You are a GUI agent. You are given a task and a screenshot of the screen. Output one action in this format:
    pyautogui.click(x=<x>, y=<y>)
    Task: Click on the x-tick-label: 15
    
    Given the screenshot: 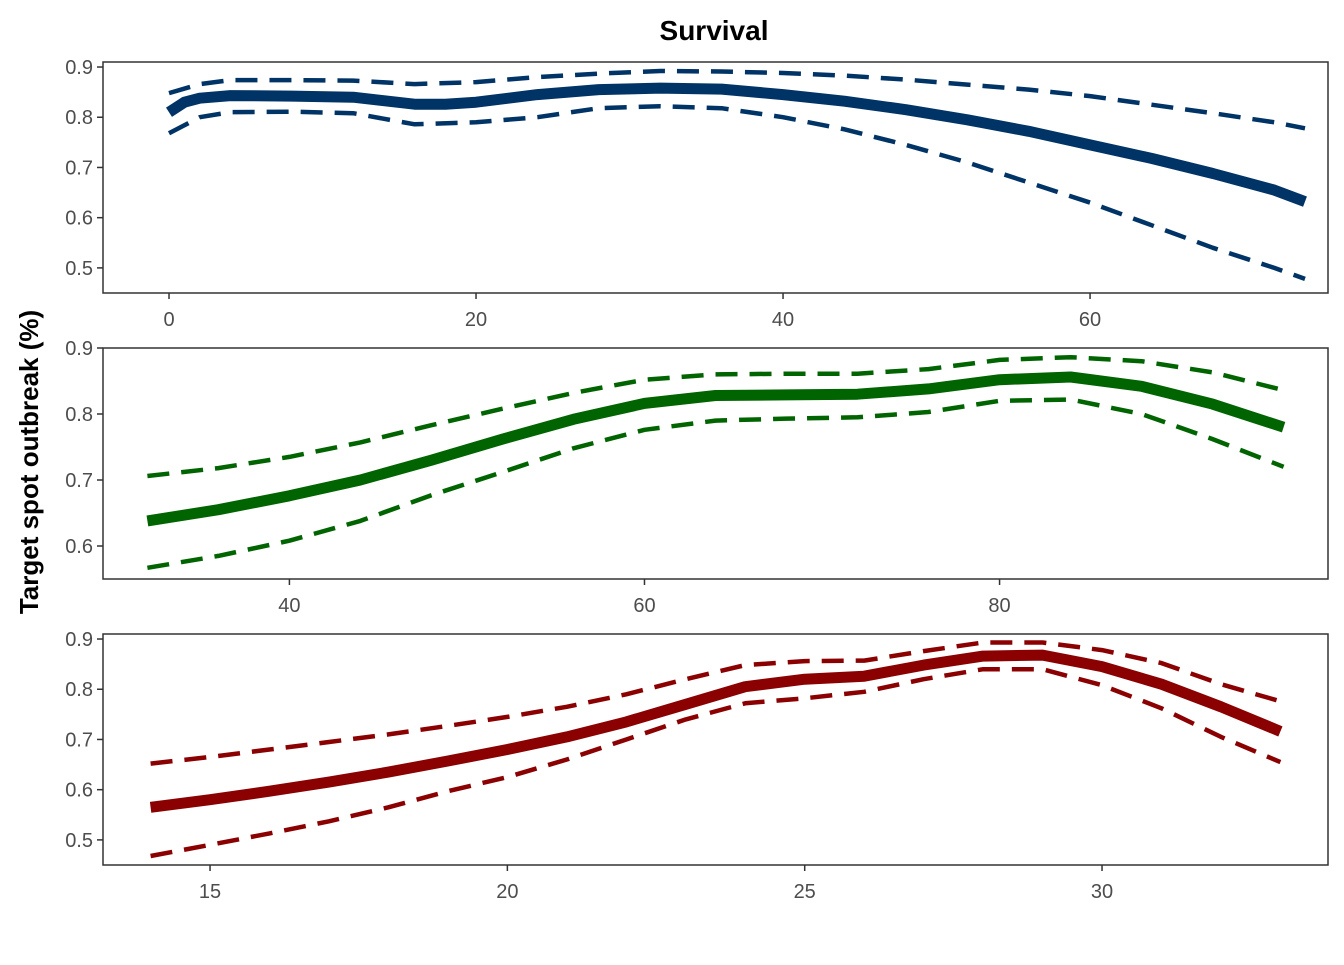 What is the action you would take?
    pyautogui.click(x=210, y=892)
    